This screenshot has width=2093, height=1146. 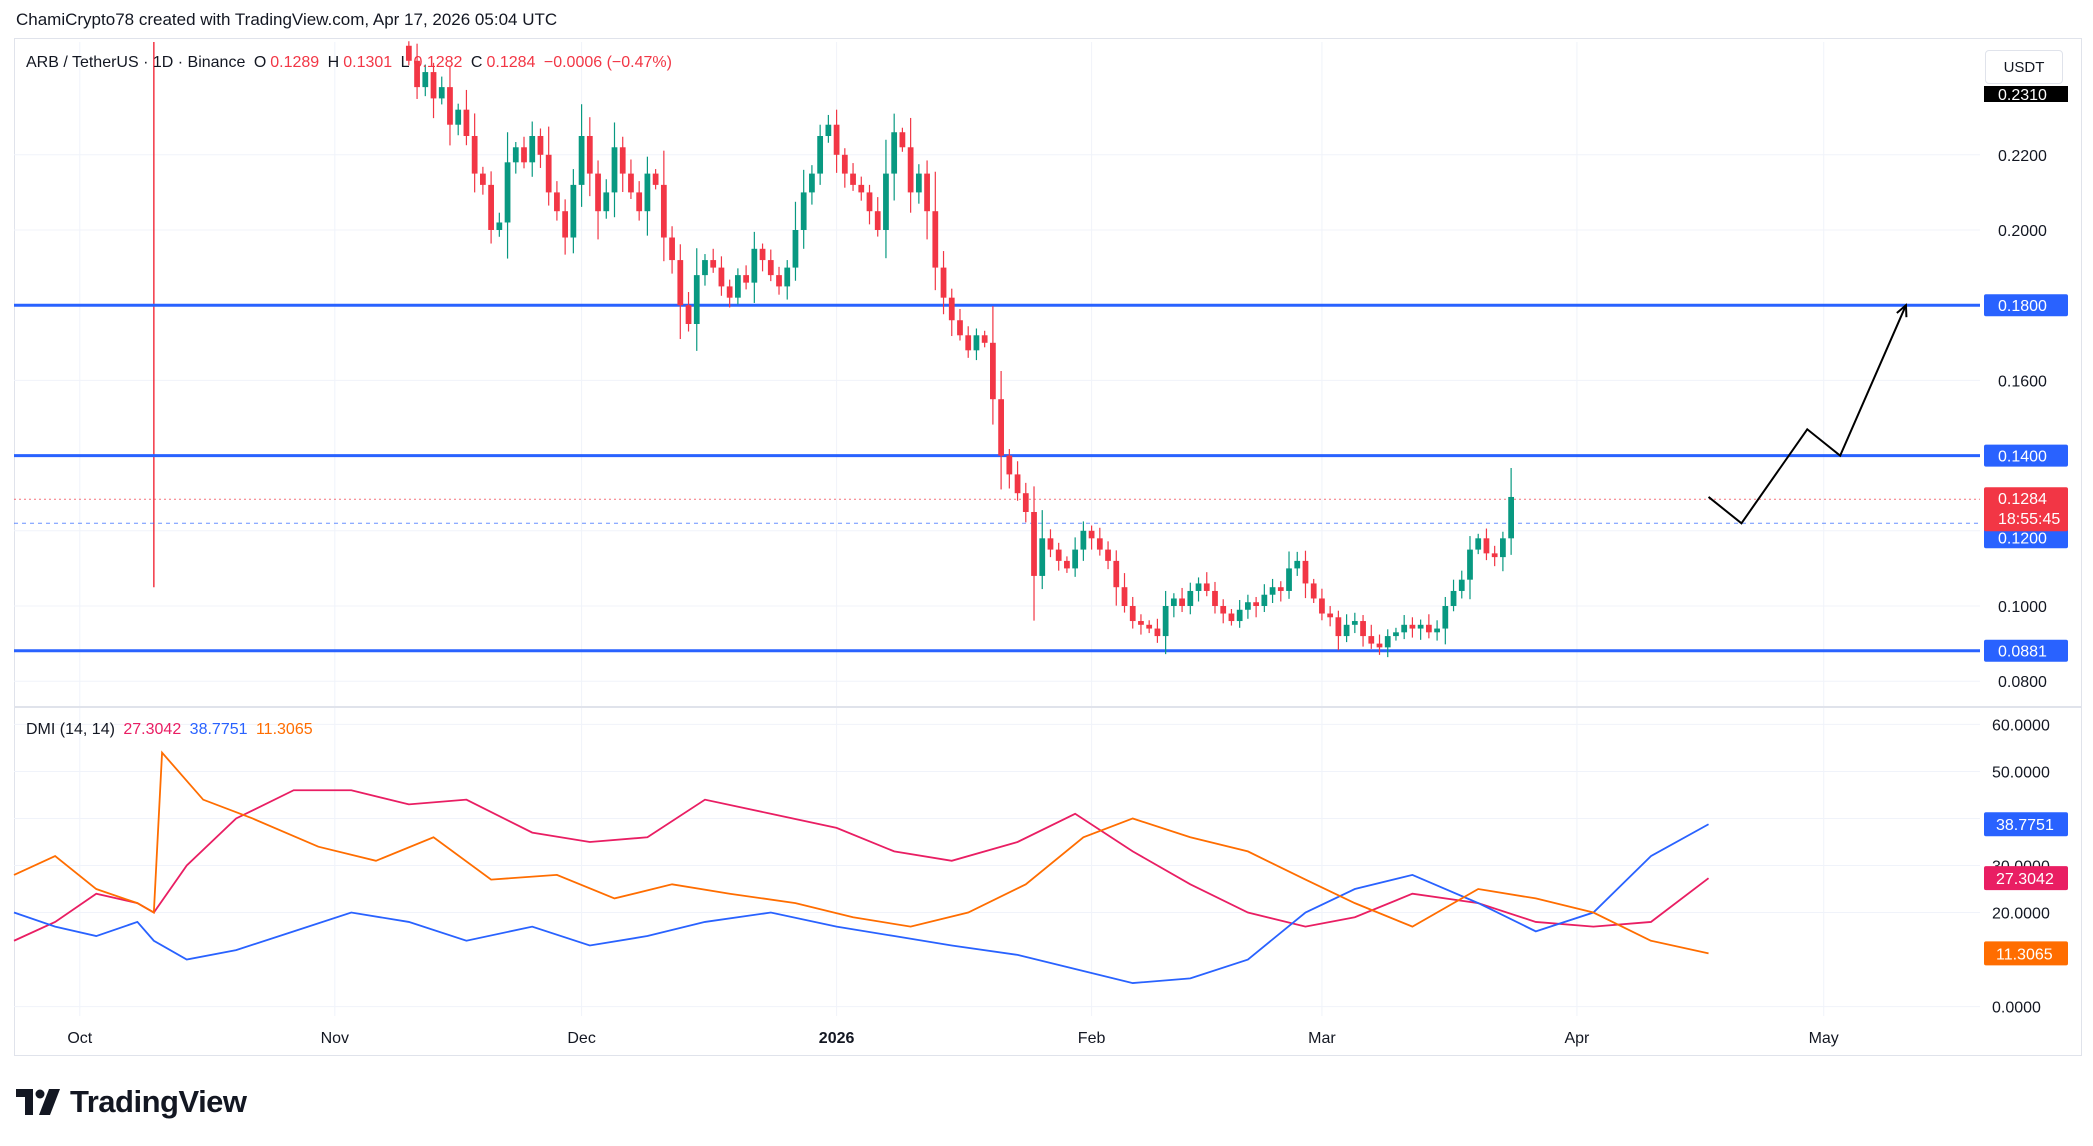 What do you see at coordinates (1577, 1038) in the screenshot?
I see `time-tick-label: Apr` at bounding box center [1577, 1038].